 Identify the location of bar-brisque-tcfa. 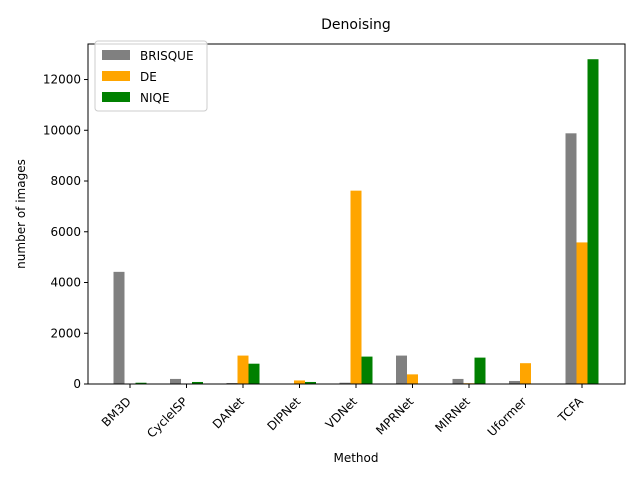
(571, 258).